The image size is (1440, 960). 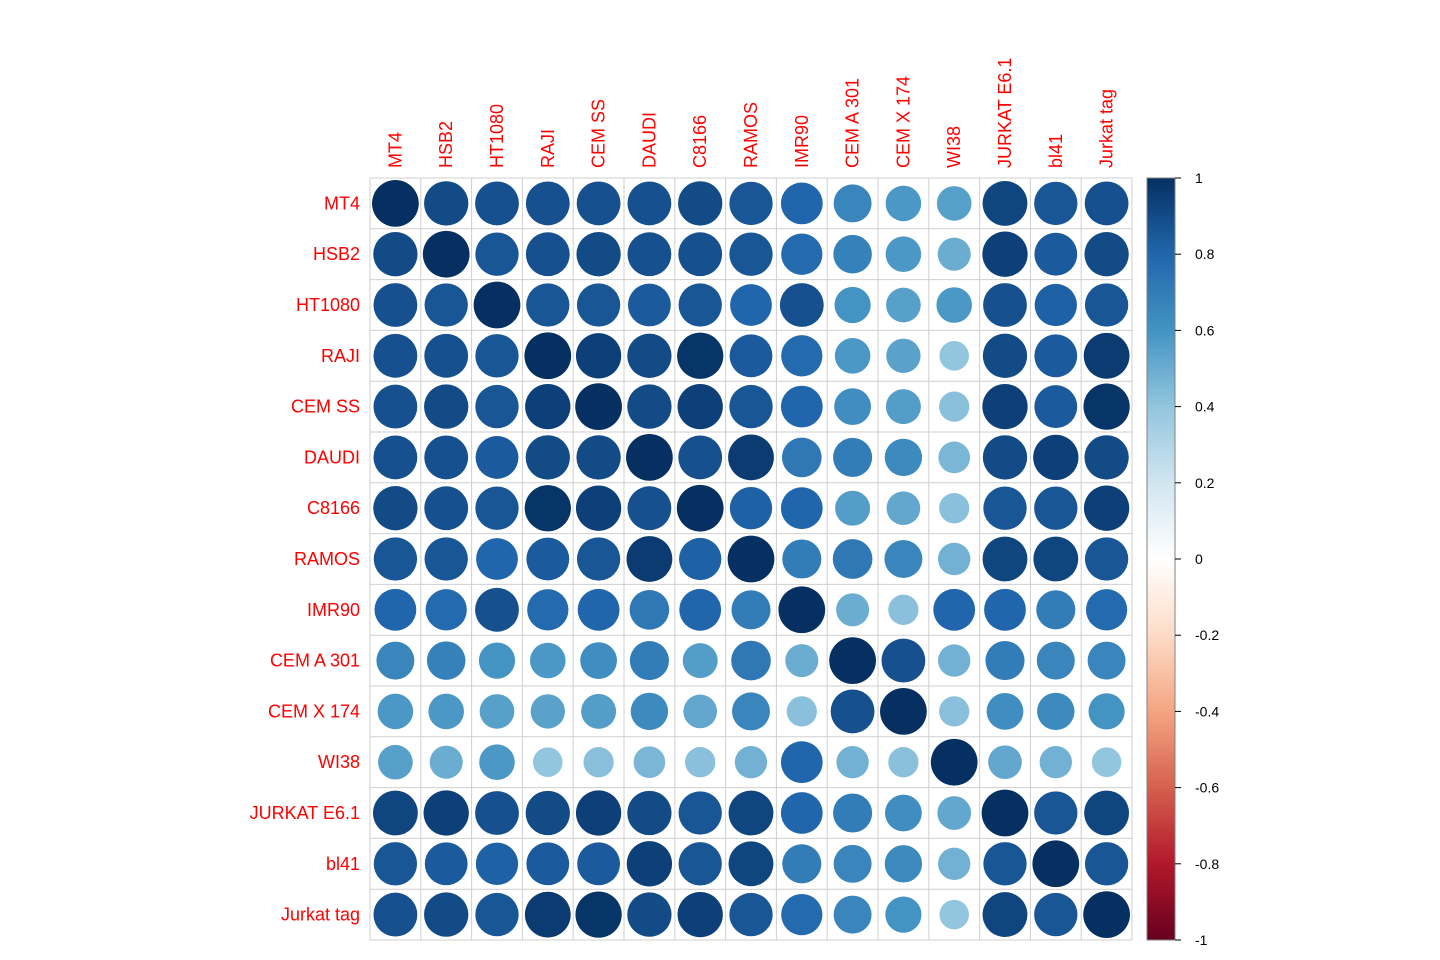 I want to click on row-label: HT1080, so click(x=328, y=305).